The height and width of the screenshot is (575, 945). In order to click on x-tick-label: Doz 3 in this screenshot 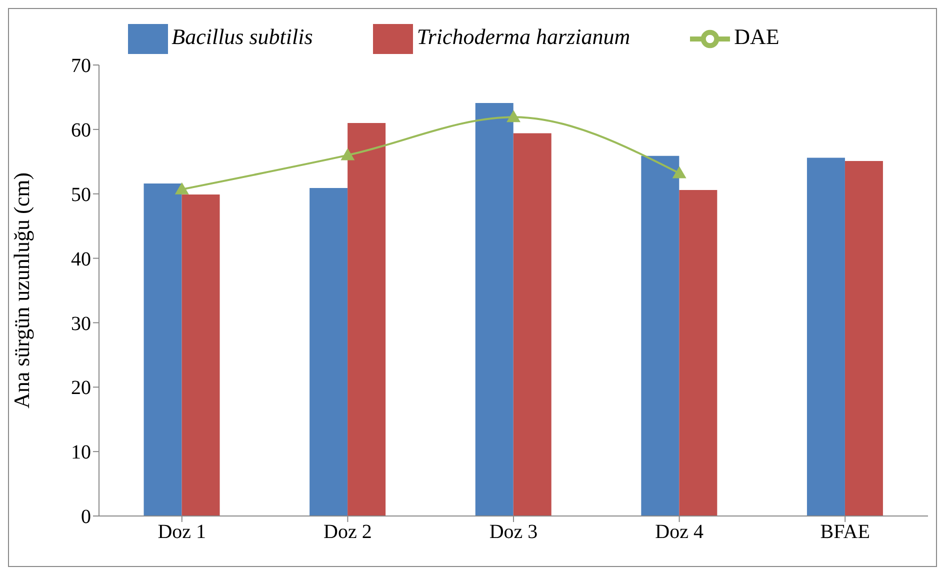, I will do `click(513, 532)`.